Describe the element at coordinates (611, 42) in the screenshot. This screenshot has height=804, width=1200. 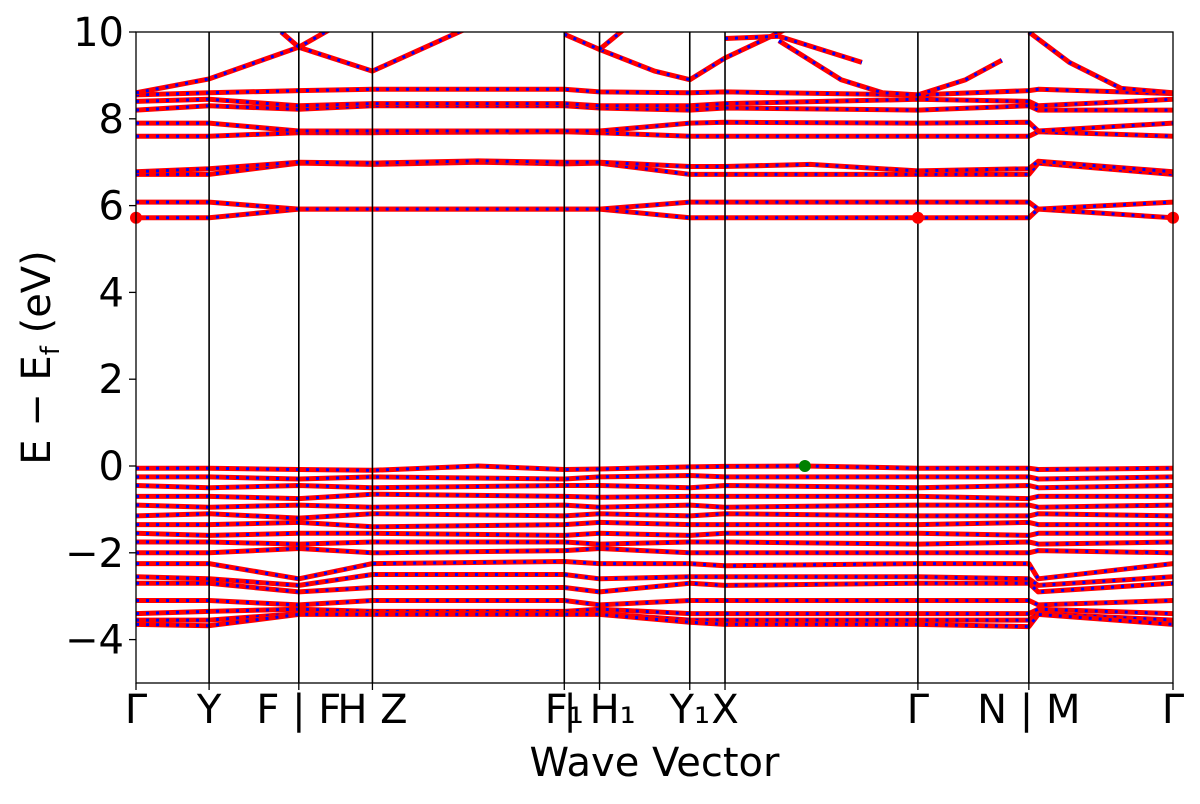
I see `conduction-band-12-spin-up` at that location.